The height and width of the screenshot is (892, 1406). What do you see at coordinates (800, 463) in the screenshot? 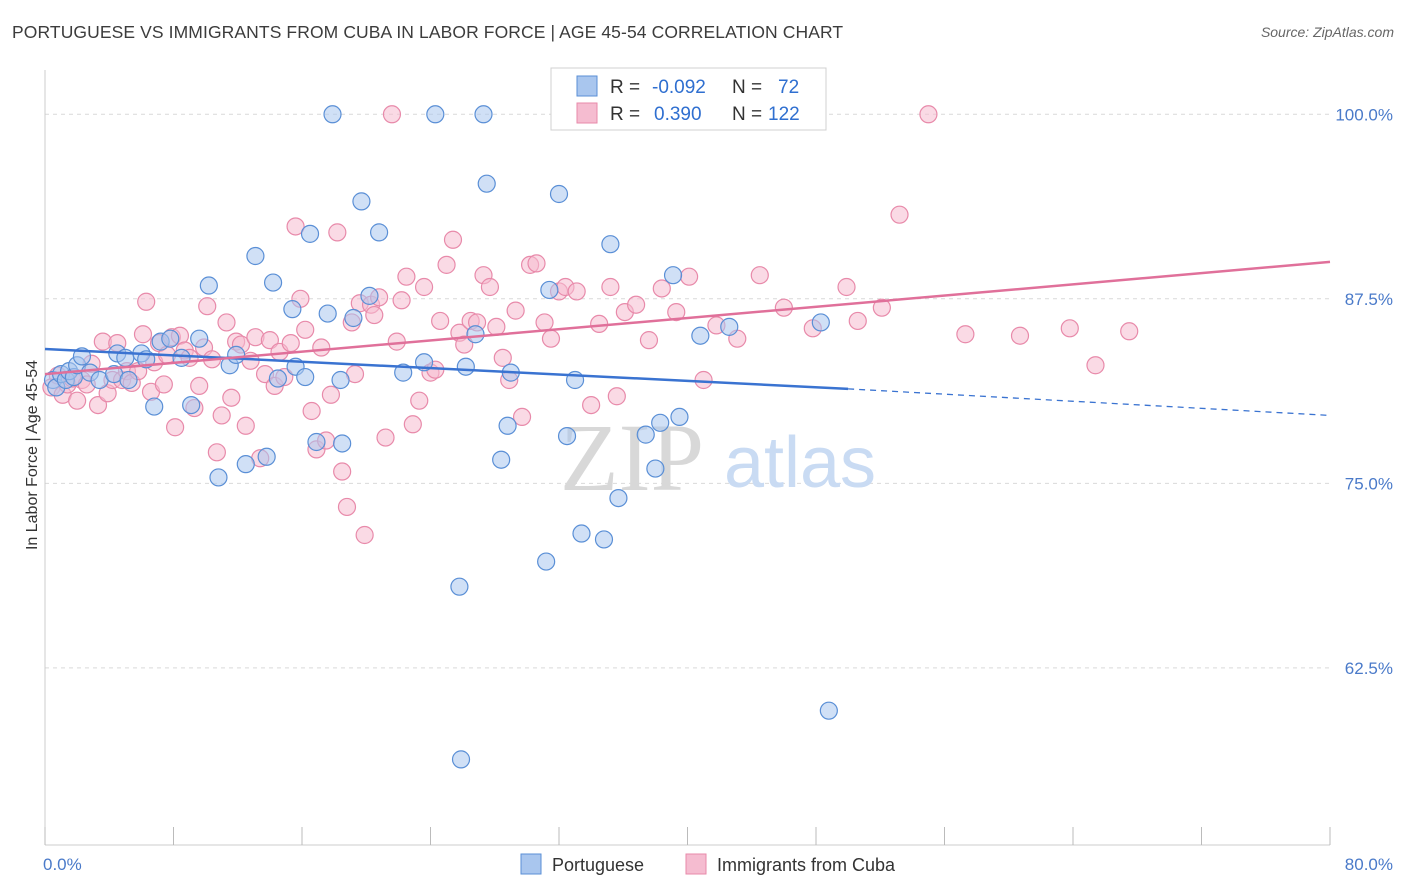
I see `watermark-atlas: atlas` at bounding box center [800, 463].